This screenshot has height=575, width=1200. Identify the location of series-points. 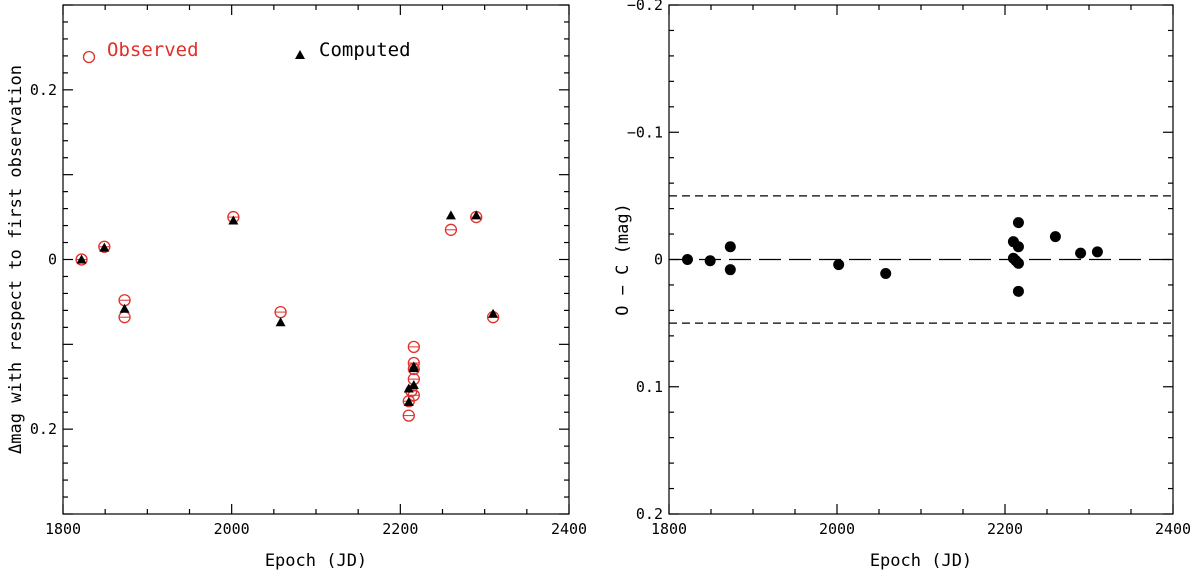
(892, 257).